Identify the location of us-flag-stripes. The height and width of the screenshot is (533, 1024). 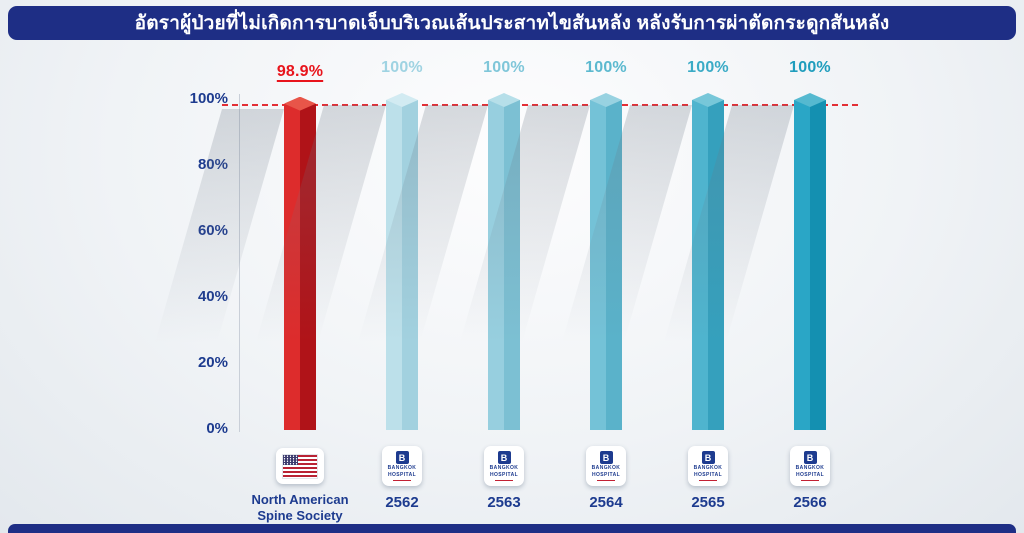
(300, 466).